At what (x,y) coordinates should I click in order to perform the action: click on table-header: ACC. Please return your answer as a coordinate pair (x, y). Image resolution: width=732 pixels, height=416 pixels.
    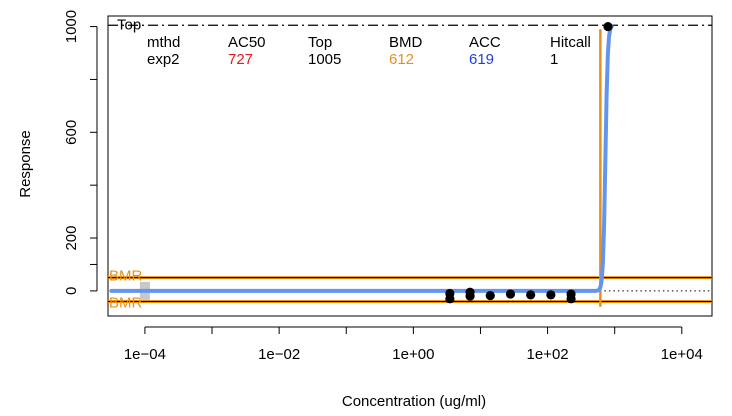
    Looking at the image, I should click on (485, 42).